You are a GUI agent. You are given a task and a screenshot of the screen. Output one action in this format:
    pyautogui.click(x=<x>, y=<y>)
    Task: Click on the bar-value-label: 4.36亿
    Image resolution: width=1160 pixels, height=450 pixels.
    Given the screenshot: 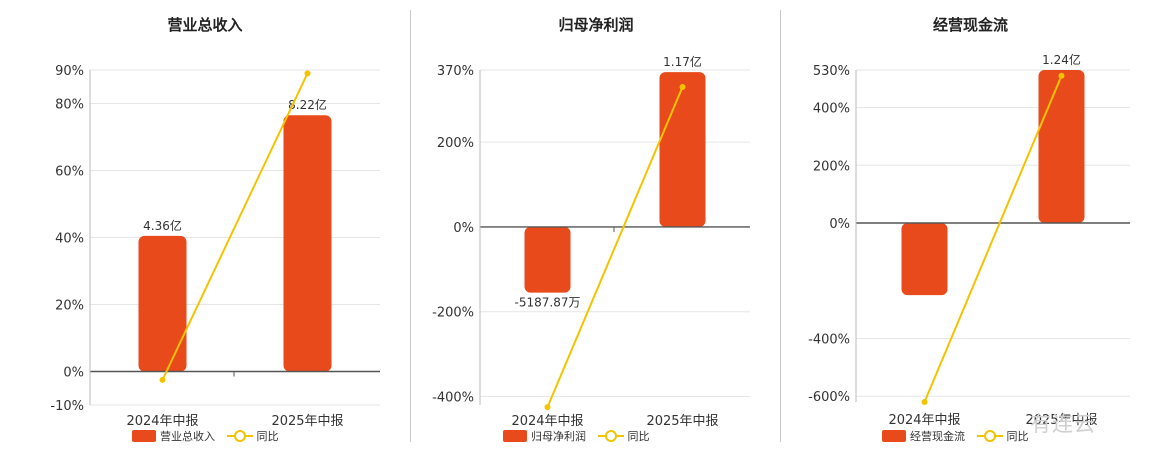 What is the action you would take?
    pyautogui.click(x=162, y=225)
    